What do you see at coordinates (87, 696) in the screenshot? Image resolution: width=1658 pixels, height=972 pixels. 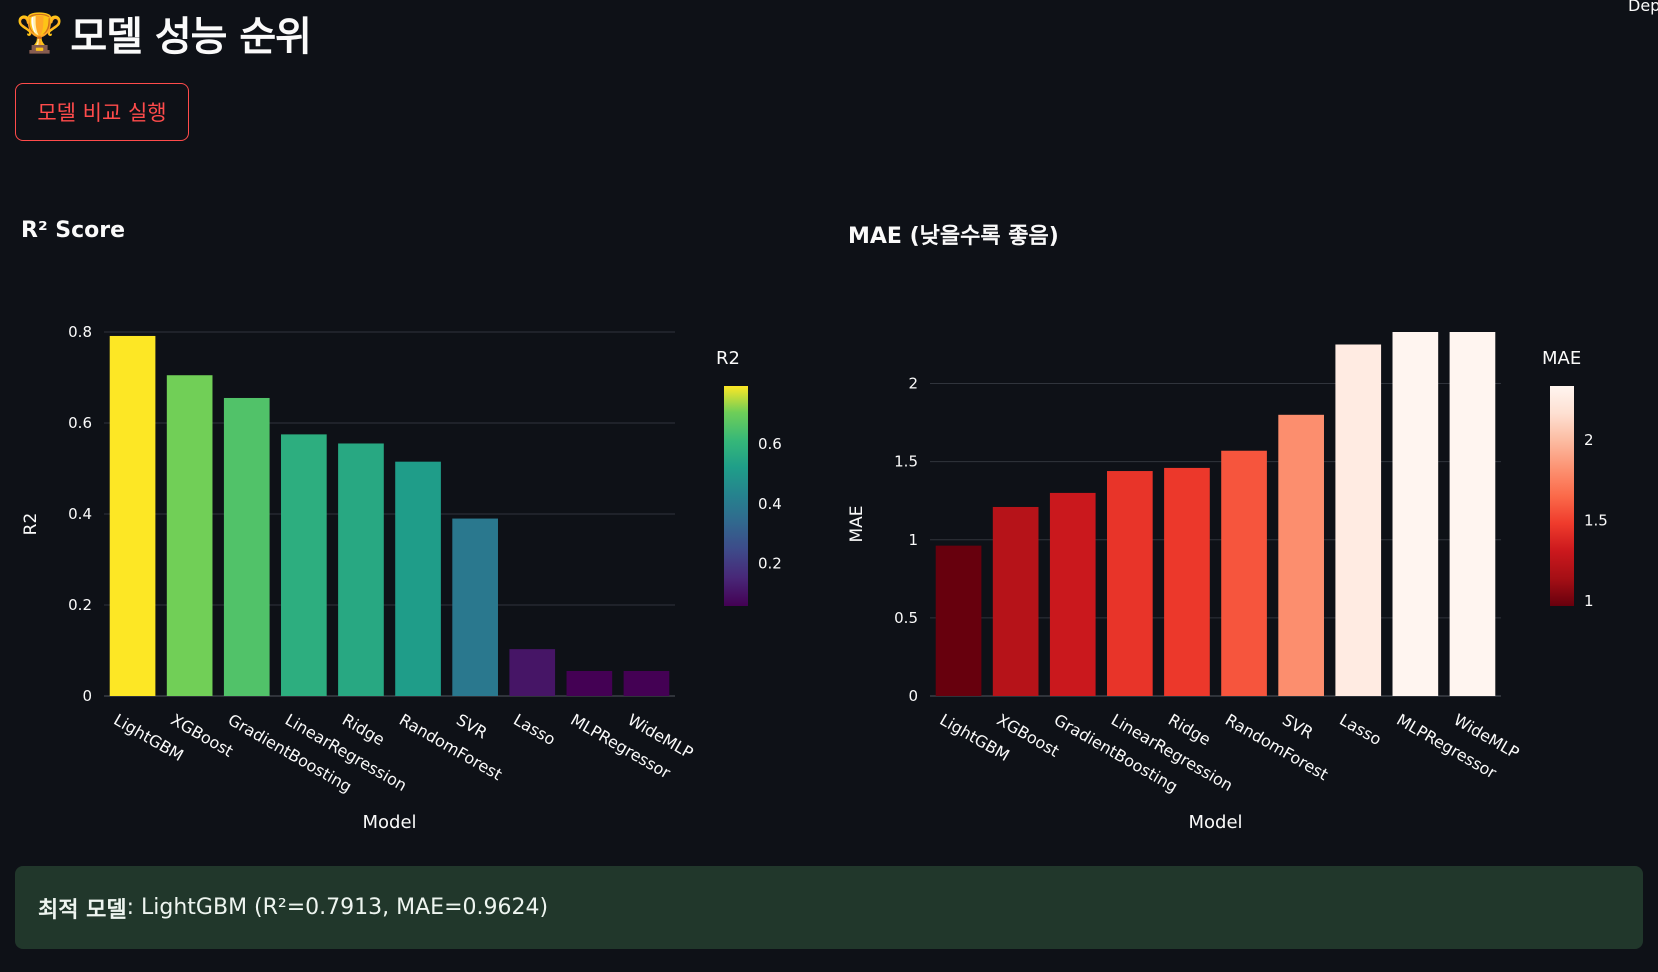 I see `r2-ytick-label: 0` at bounding box center [87, 696].